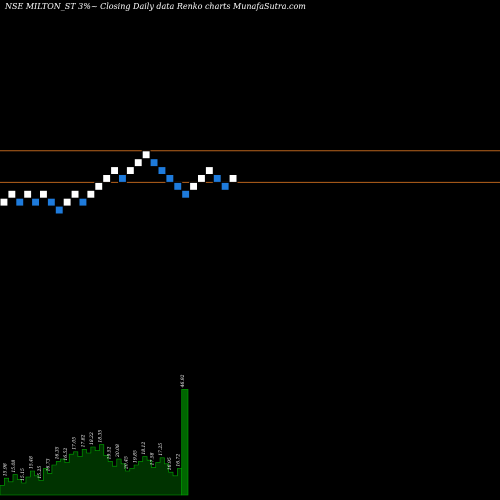  What do you see at coordinates (109, 452) in the screenshot?
I see `volume-label: 19.52` at bounding box center [109, 452].